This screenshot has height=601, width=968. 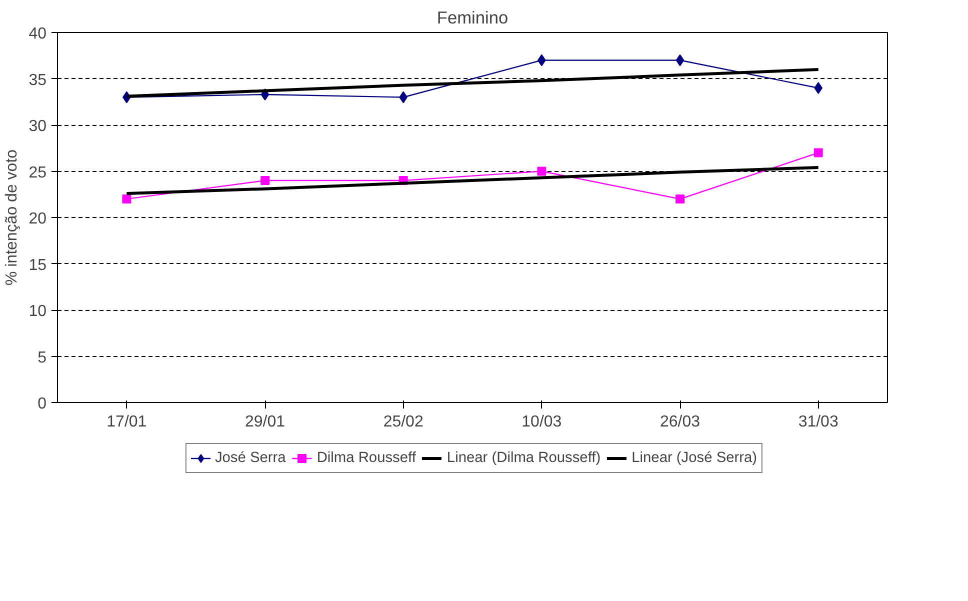 What do you see at coordinates (366, 458) in the screenshot?
I see `legend-label: Dilma Rousseff` at bounding box center [366, 458].